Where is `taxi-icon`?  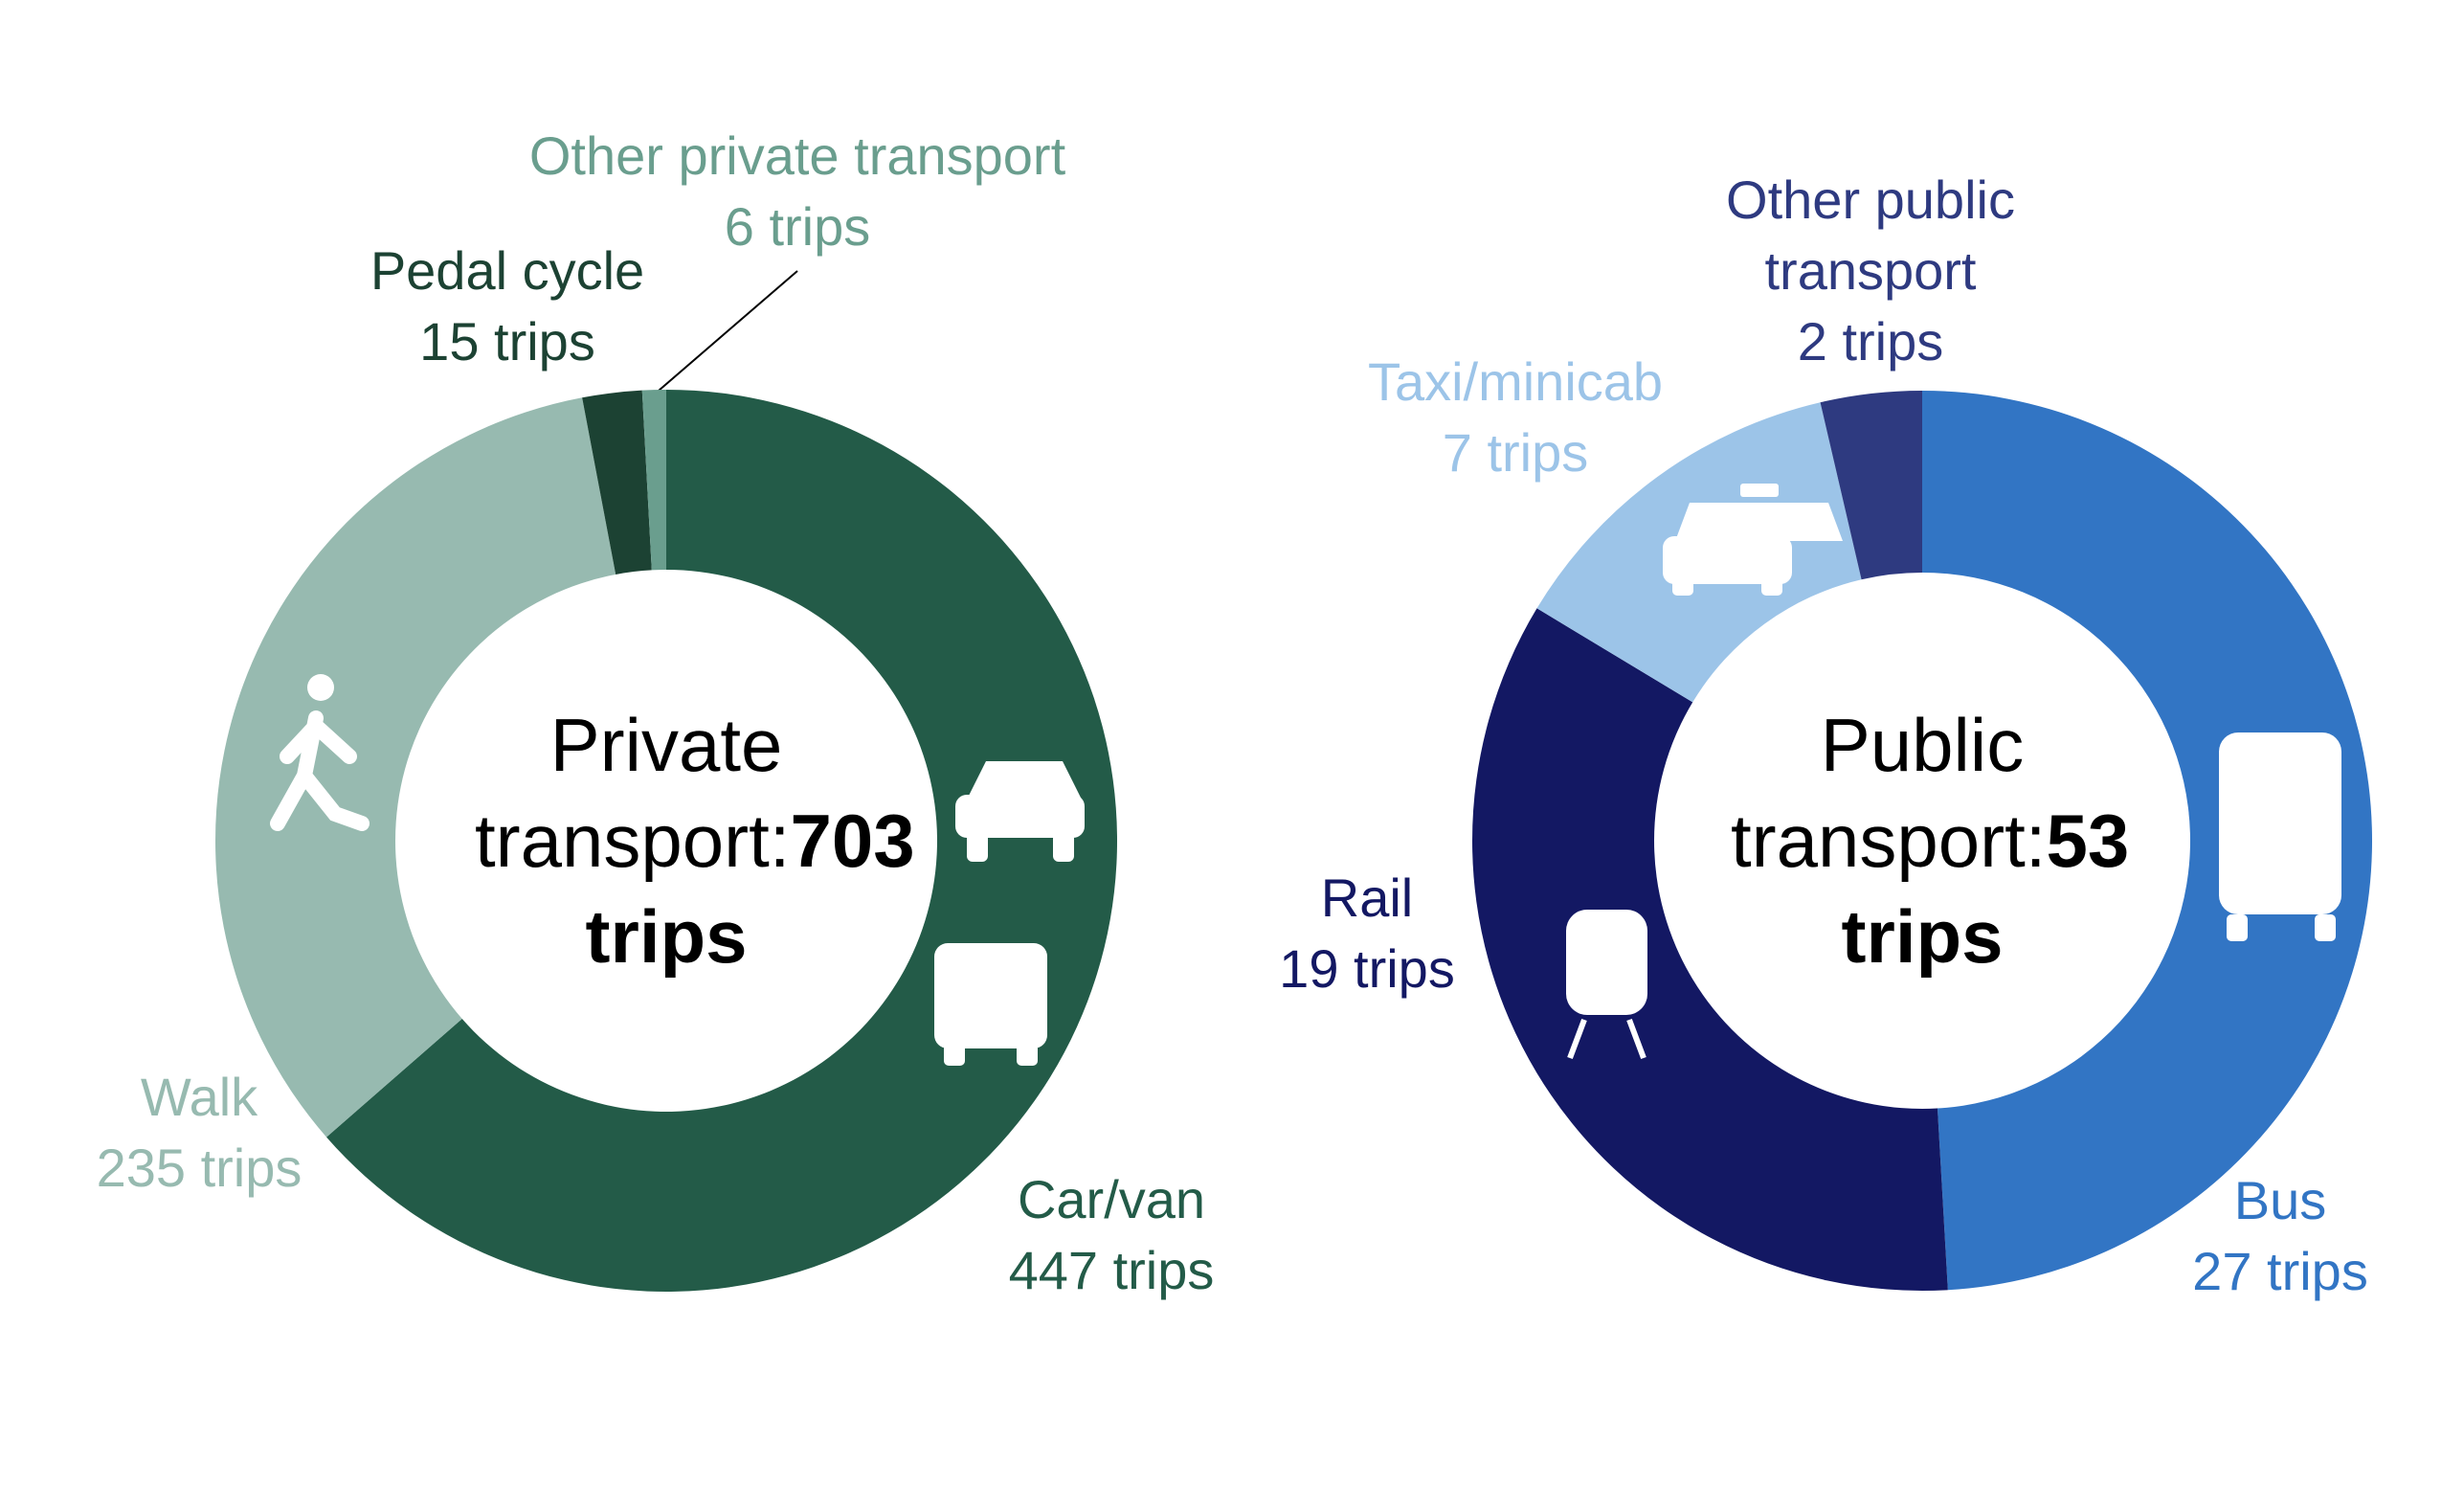
taxi-icon is located at coordinates (1753, 540).